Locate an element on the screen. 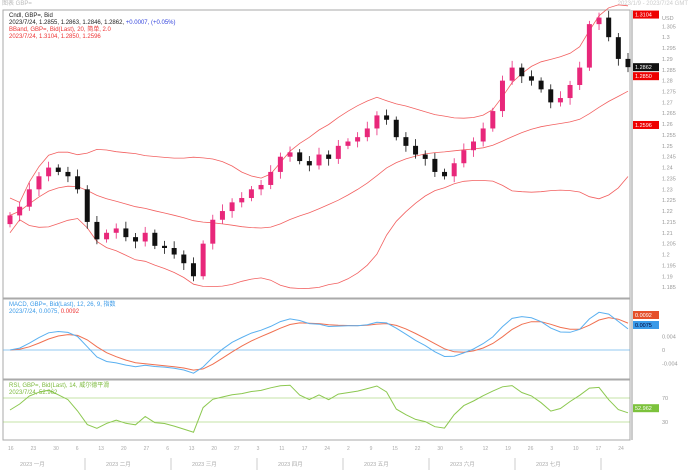 The width and height of the screenshot is (691, 471). price-tick-label: 1.235 is located at coordinates (669, 179).